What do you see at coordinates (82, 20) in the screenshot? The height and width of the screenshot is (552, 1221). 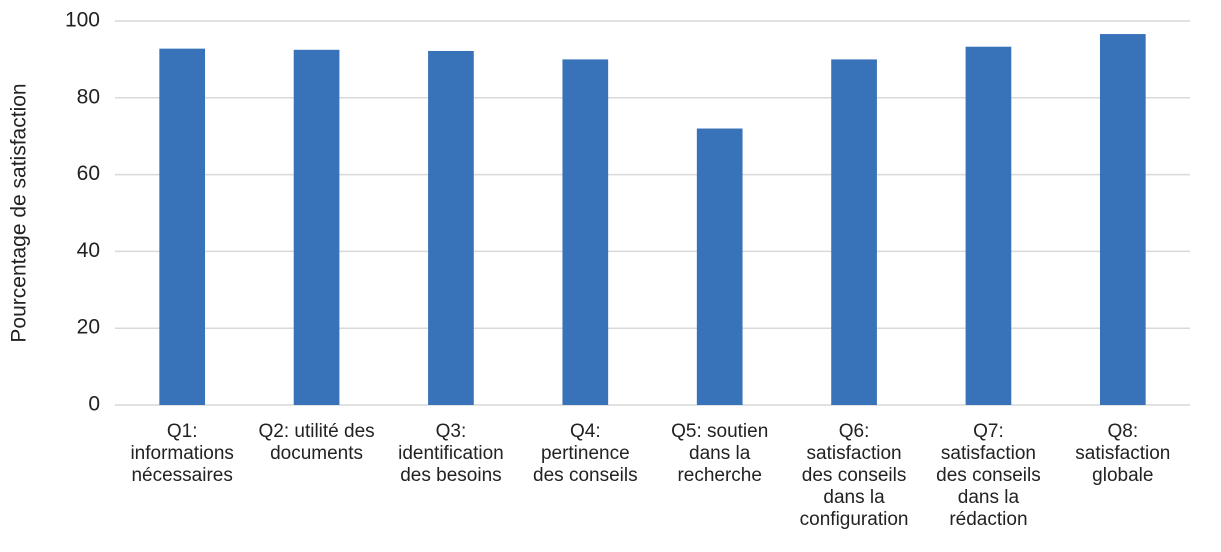 I see `y-tick-label: 100` at bounding box center [82, 20].